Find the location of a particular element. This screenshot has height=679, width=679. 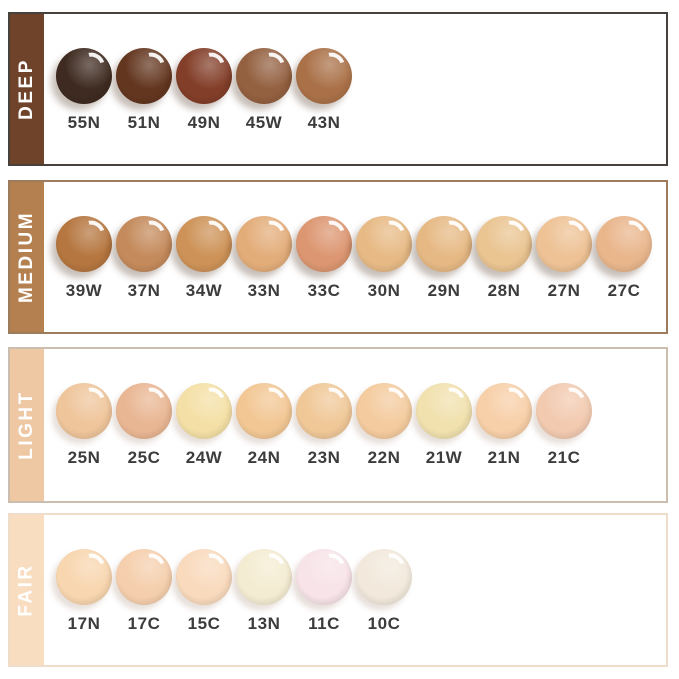

shade-code: 34W is located at coordinates (204, 290).